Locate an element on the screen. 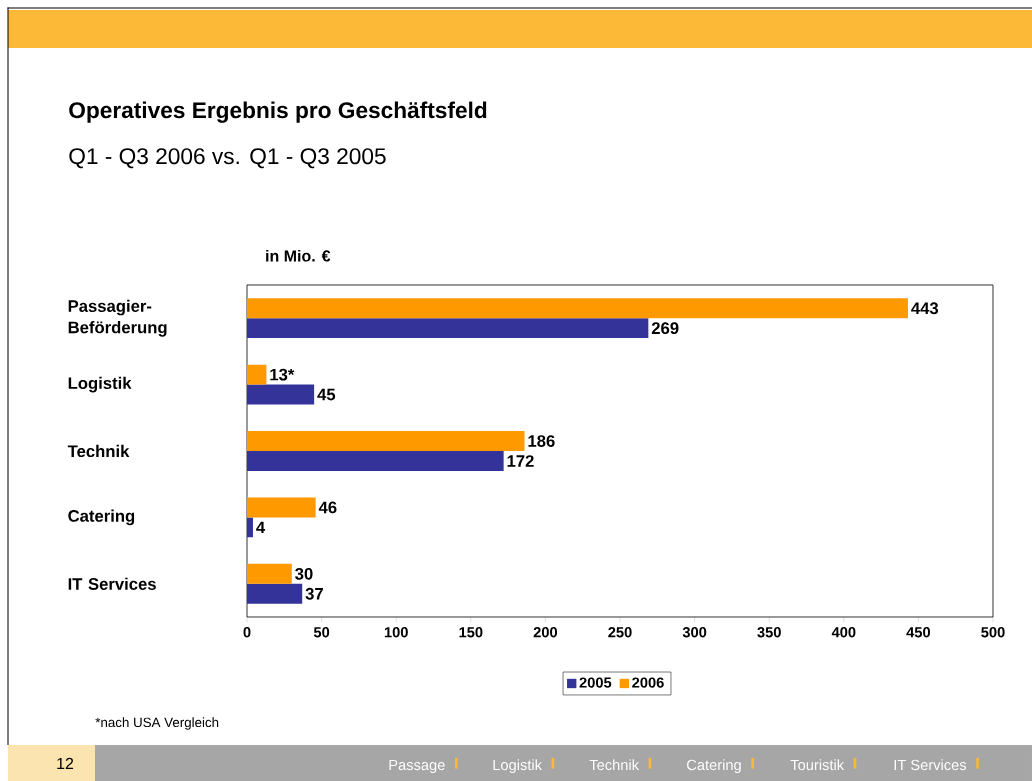  x-tick-label: 50 is located at coordinates (321, 632).